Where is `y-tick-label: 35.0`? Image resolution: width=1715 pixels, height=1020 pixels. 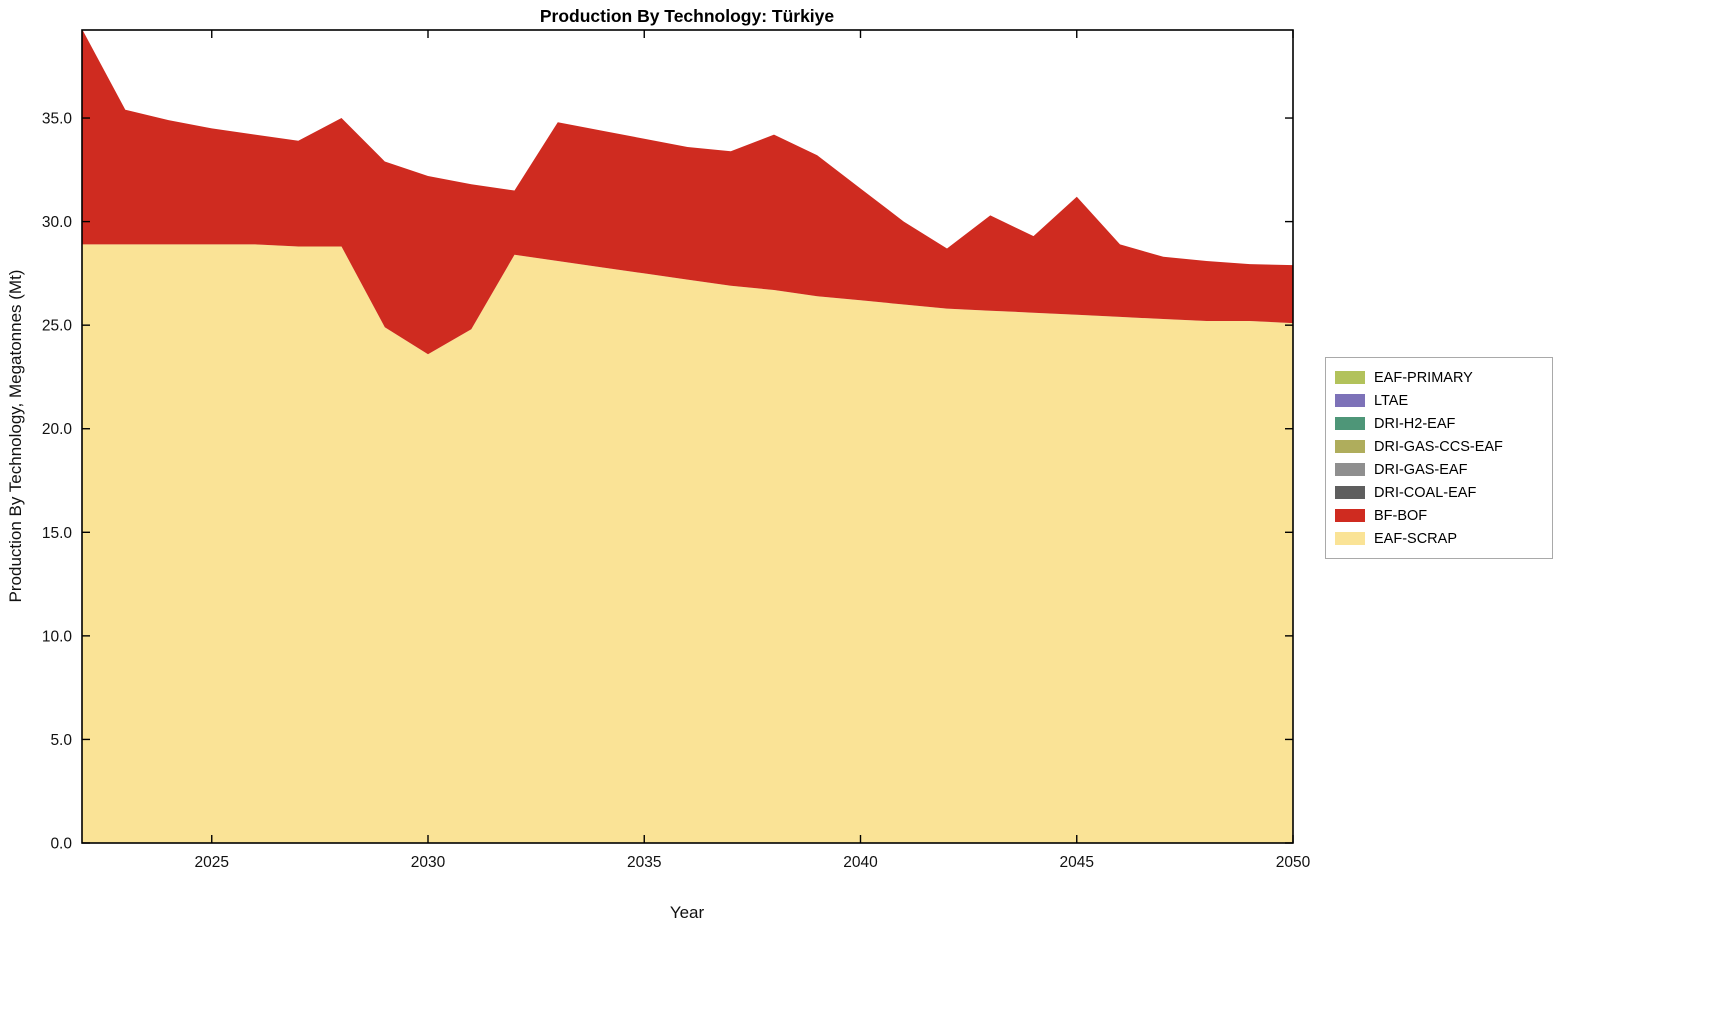
y-tick-label: 35.0 is located at coordinates (57, 119).